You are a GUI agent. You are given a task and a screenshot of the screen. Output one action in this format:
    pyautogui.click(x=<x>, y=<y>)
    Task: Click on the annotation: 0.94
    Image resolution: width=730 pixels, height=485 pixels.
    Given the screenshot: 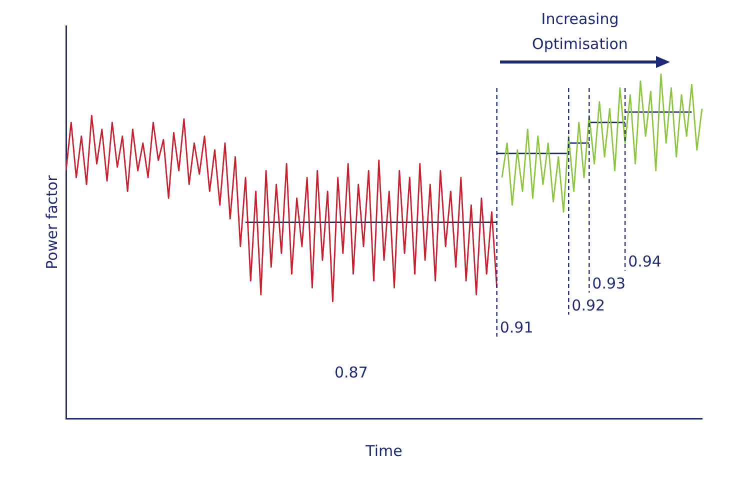 What is the action you would take?
    pyautogui.click(x=645, y=261)
    